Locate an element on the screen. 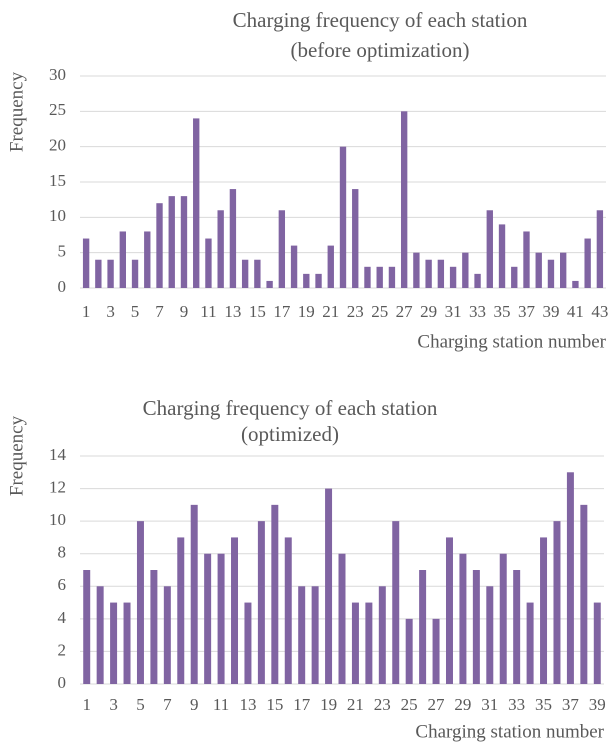 The image size is (610, 747). chart-title: (optimized) is located at coordinates (290, 434).